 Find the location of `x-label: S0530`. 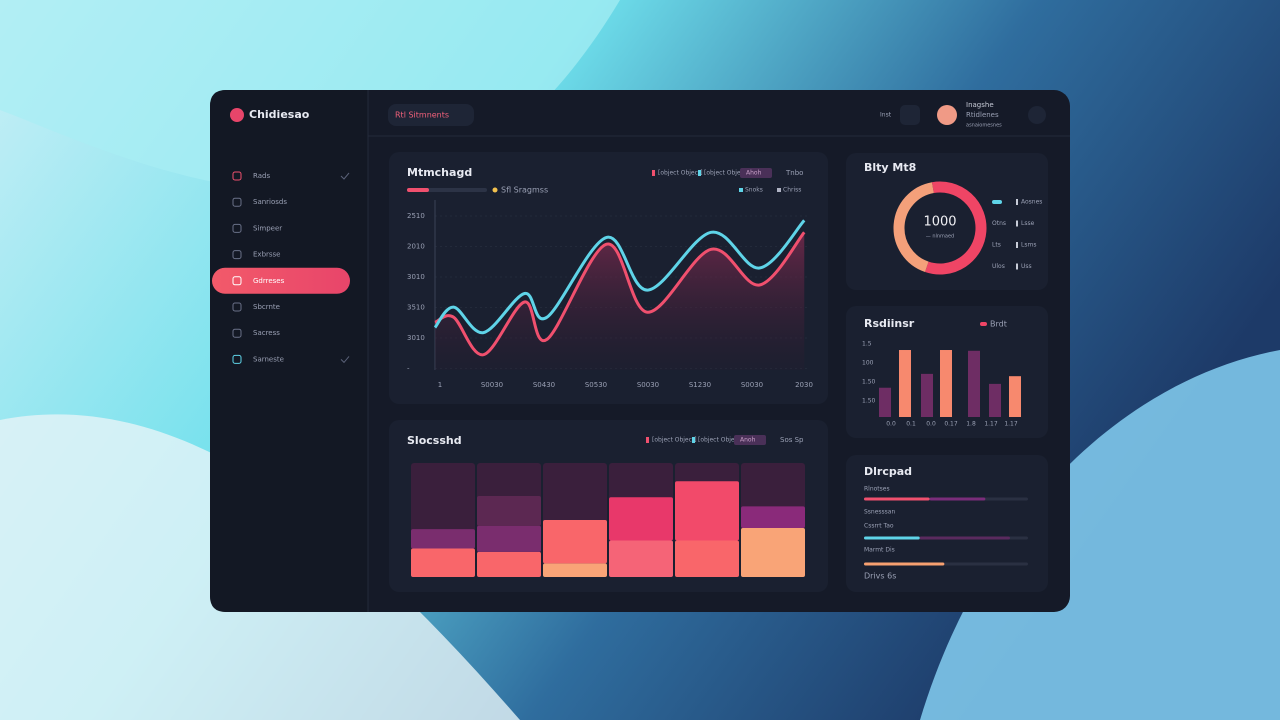

x-label: S0530 is located at coordinates (596, 385).